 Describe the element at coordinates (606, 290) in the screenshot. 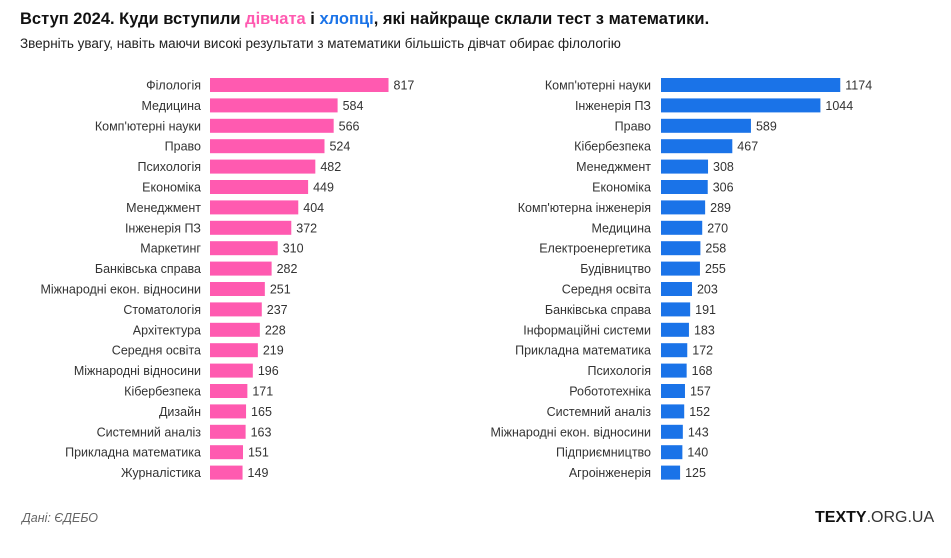

I see `boys-category-label: Середня освіта` at that location.